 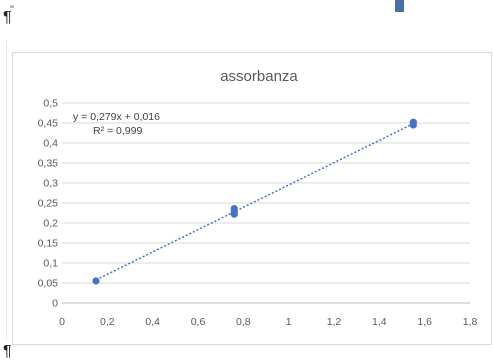 I want to click on y-tick-label: 0,45, so click(x=48, y=124).